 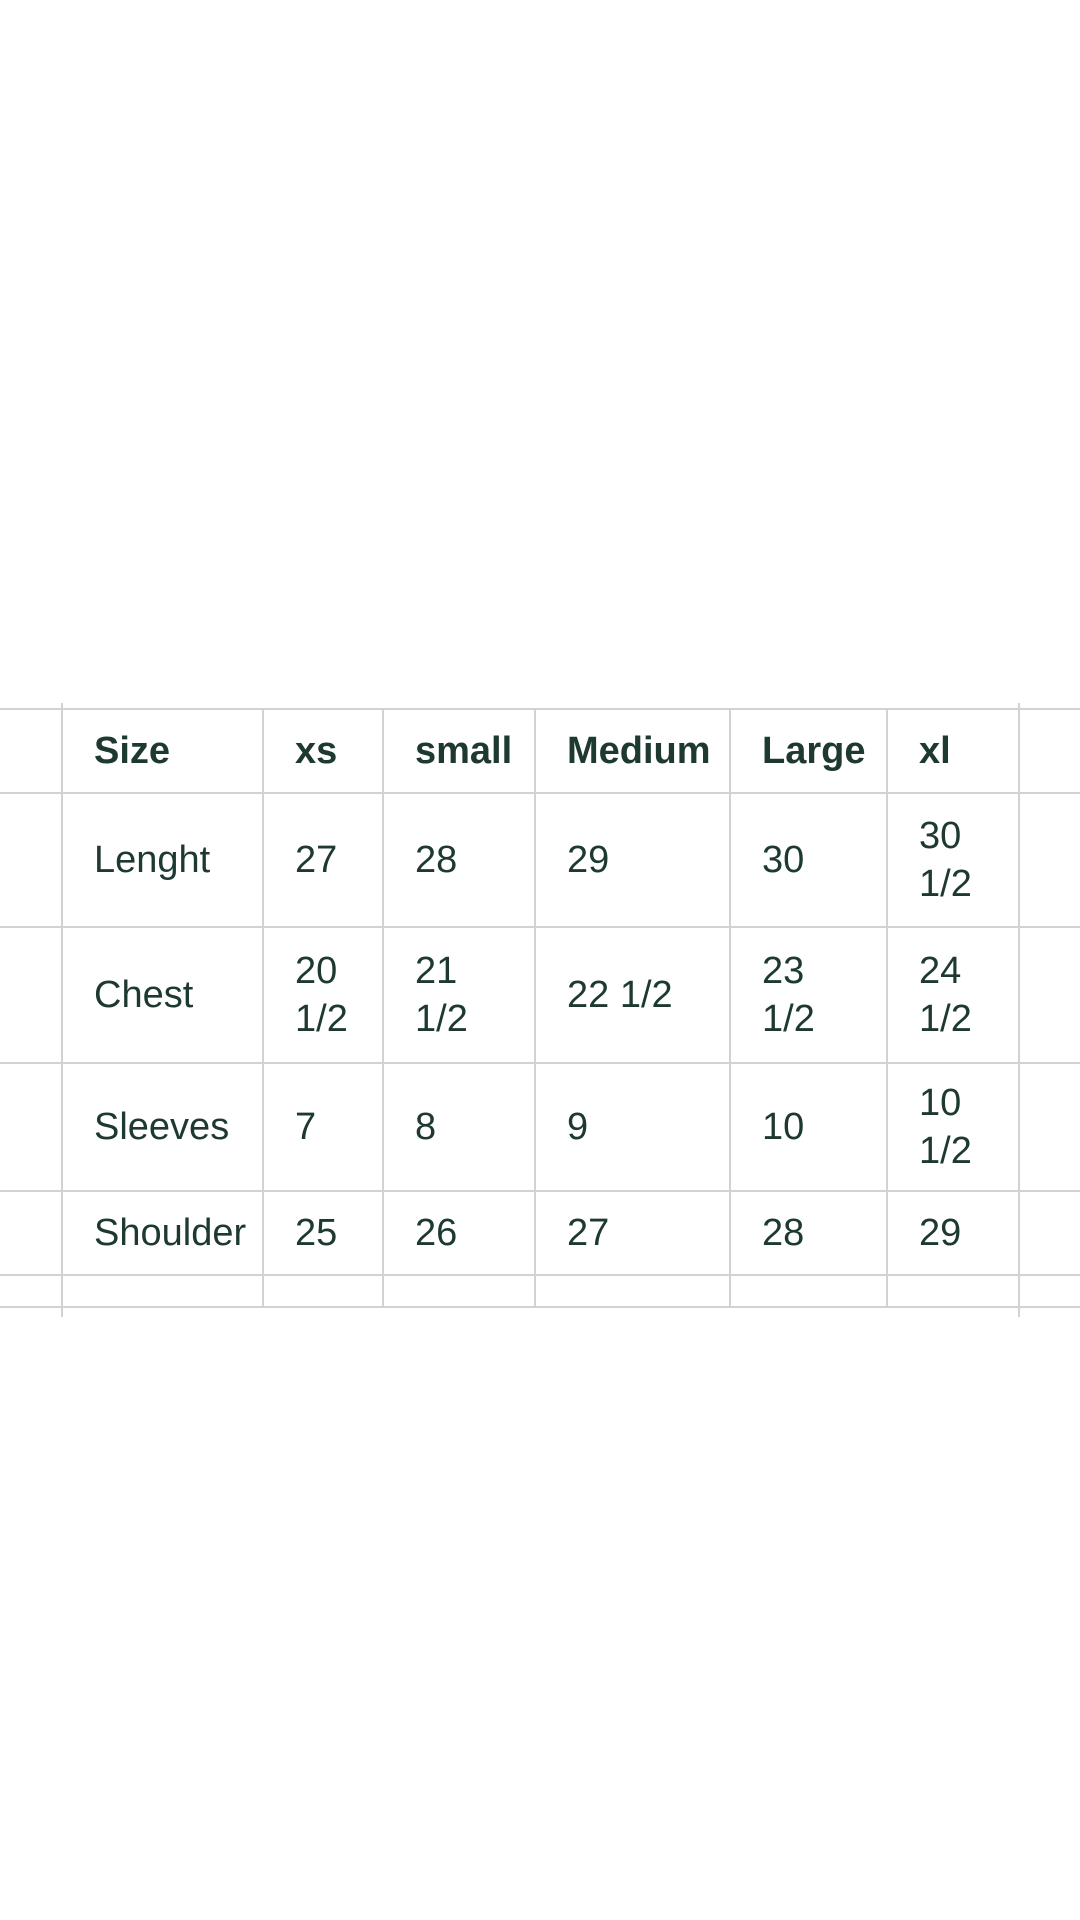 What do you see at coordinates (162, 860) in the screenshot?
I see `row-label-lenght: Lenght` at bounding box center [162, 860].